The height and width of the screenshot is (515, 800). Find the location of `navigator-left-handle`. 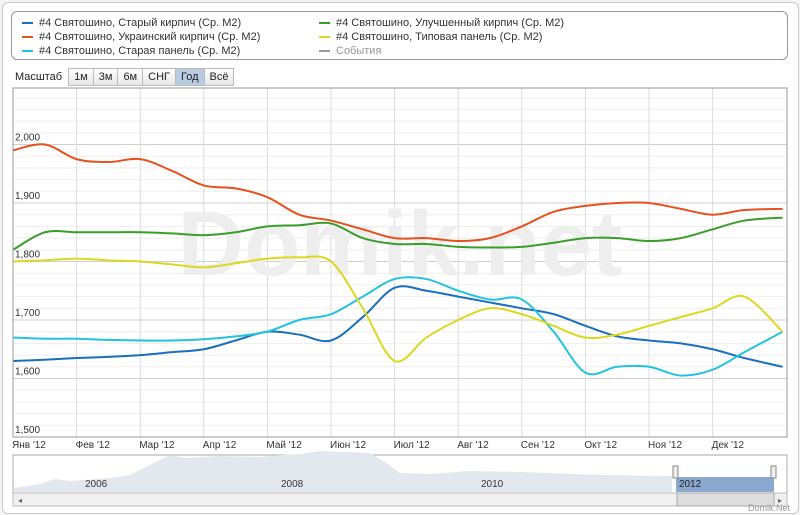

navigator-left-handle is located at coordinates (675, 472).